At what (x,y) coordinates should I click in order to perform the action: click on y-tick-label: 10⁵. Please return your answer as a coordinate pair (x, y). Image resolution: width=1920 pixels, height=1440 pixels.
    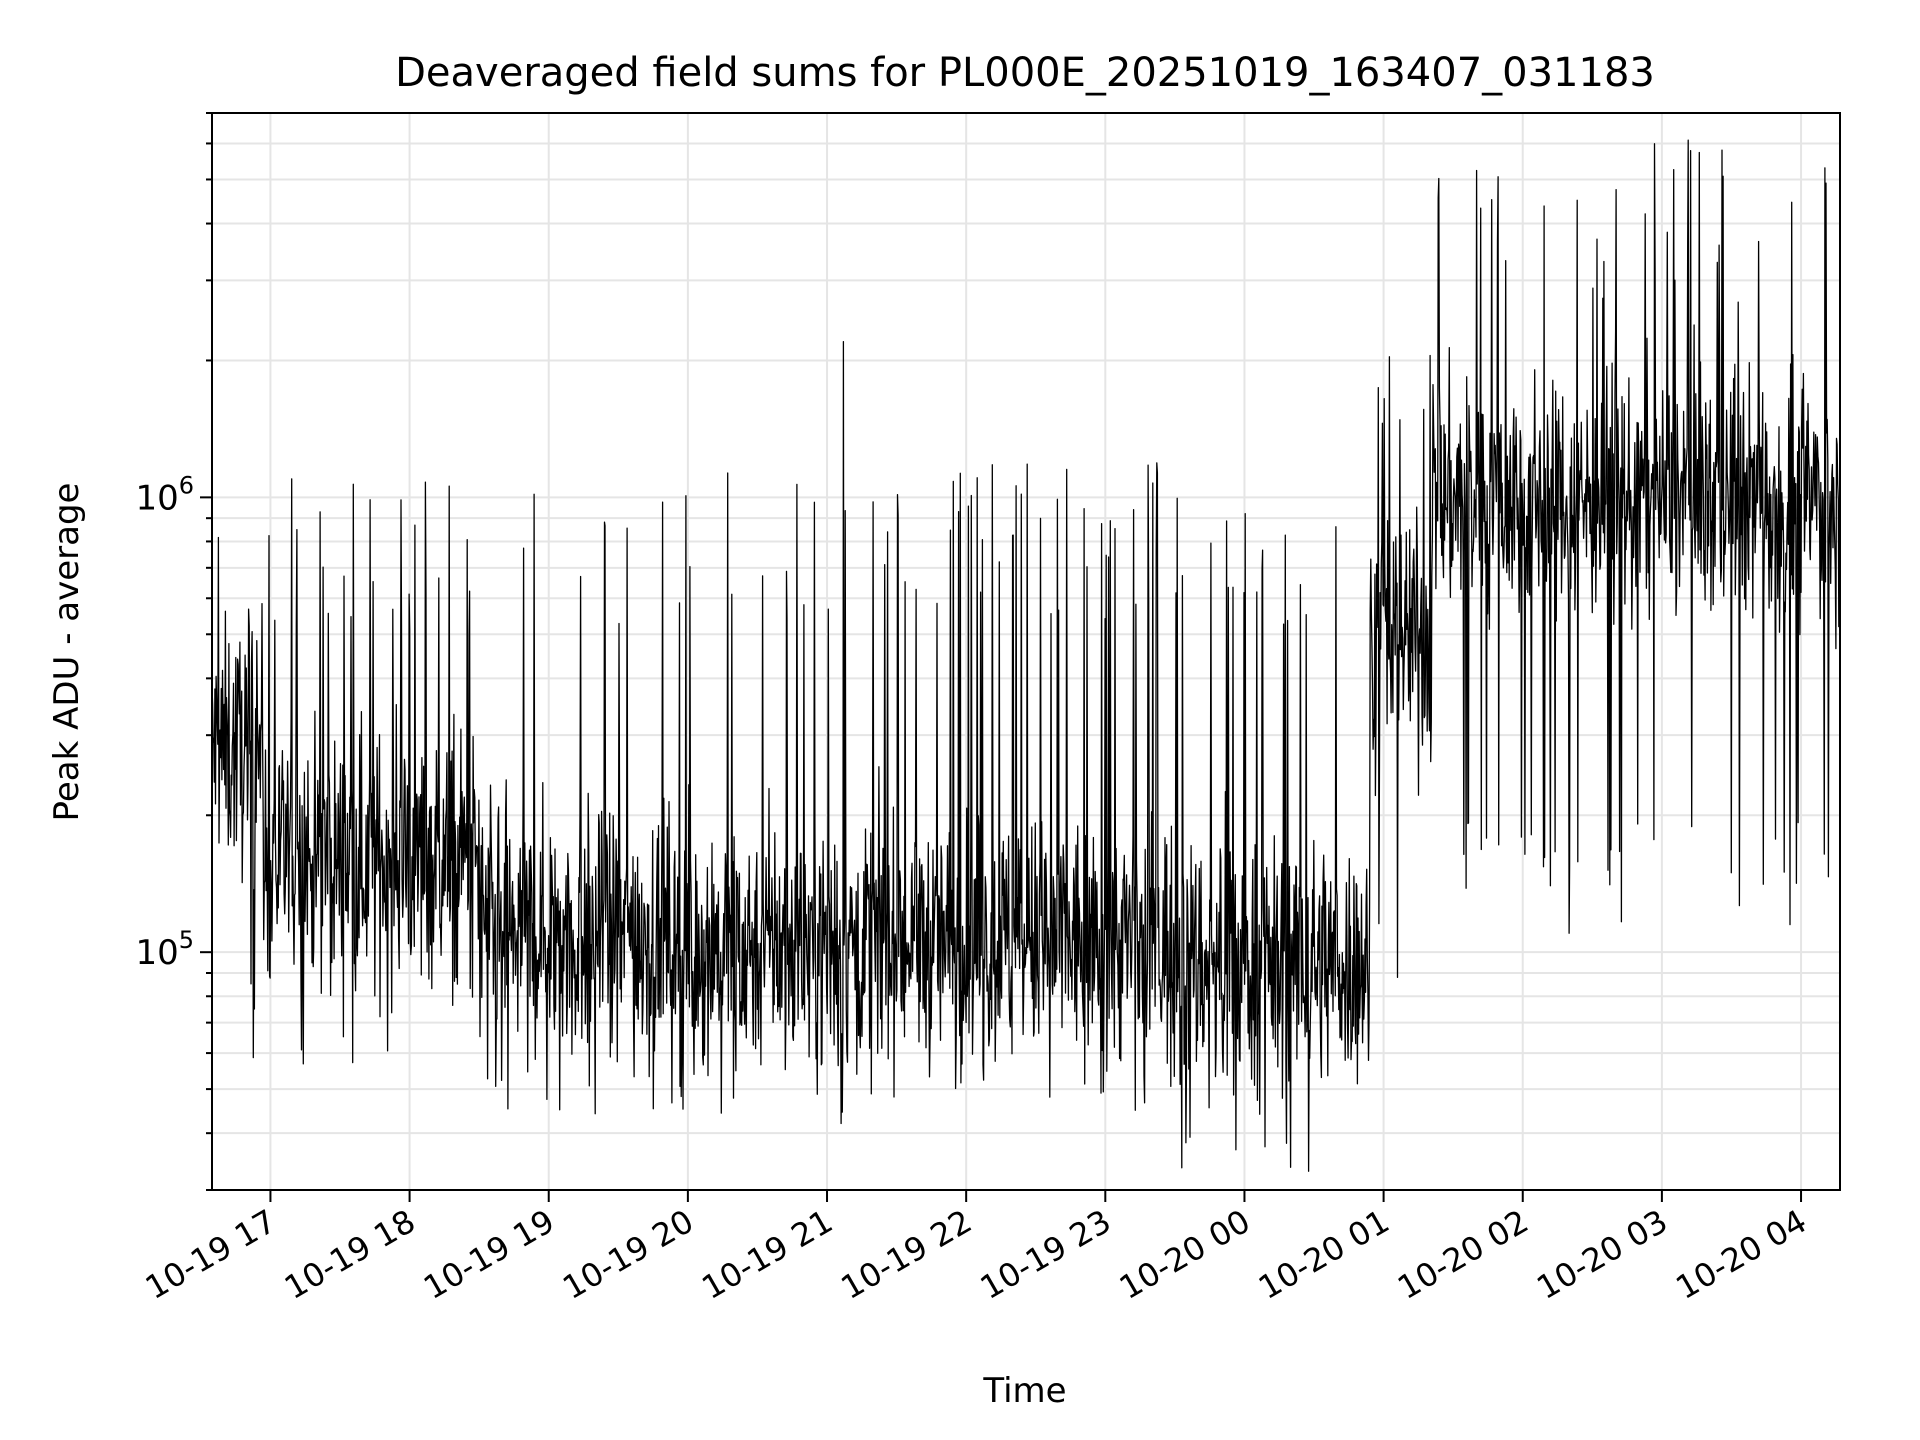
    Looking at the image, I should click on (164, 949).